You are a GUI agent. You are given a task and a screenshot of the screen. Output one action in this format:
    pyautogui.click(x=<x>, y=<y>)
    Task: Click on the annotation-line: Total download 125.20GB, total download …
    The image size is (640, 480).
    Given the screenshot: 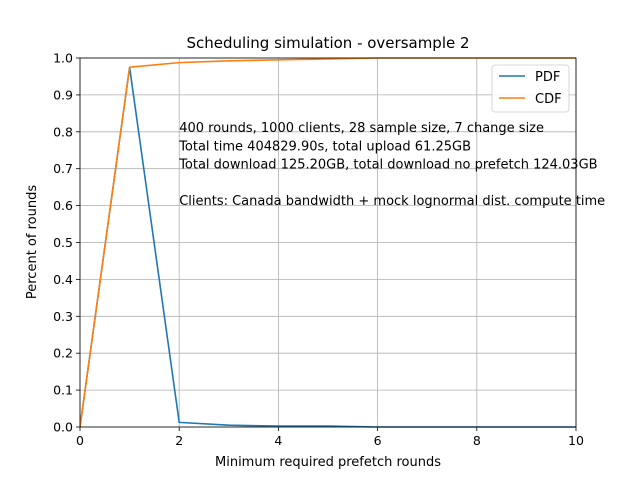 What is the action you would take?
    pyautogui.click(x=387, y=165)
    